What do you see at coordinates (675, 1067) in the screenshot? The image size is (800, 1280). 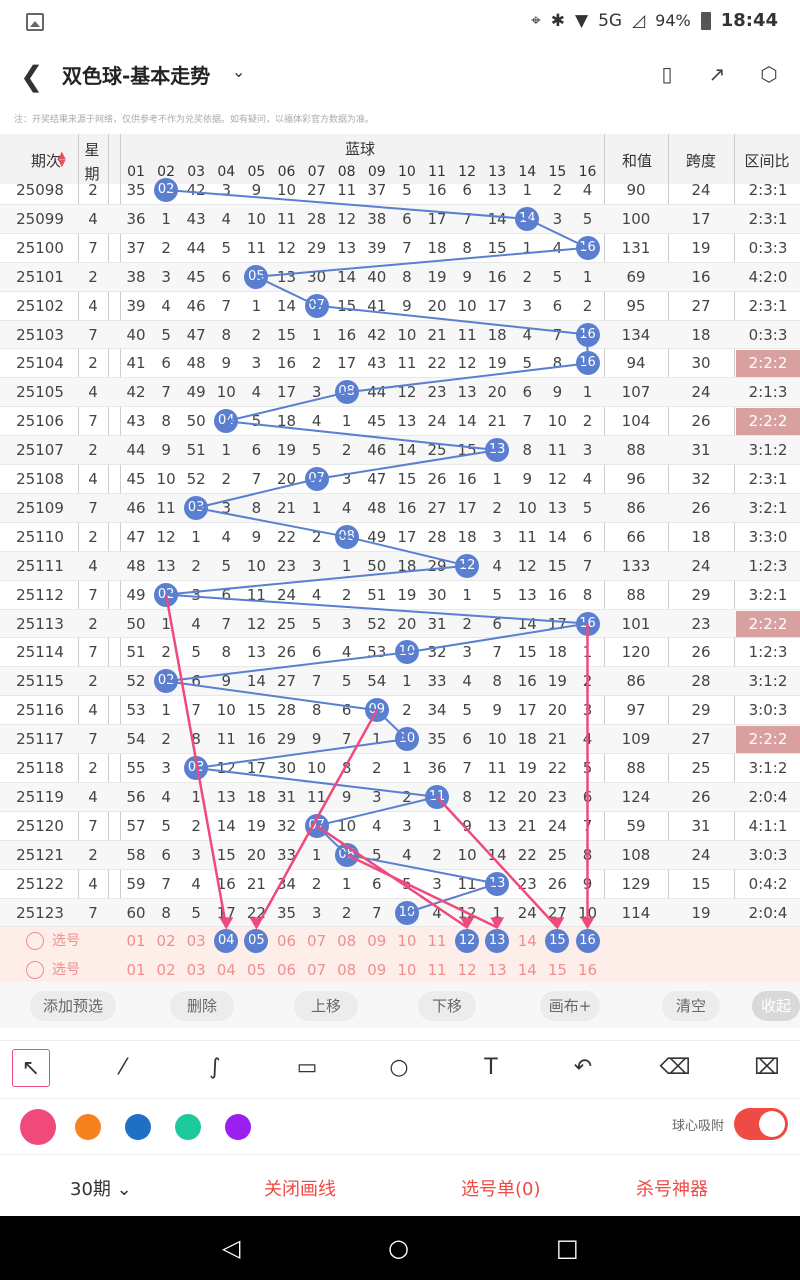 I see `eraser-icon: ⌫` at bounding box center [675, 1067].